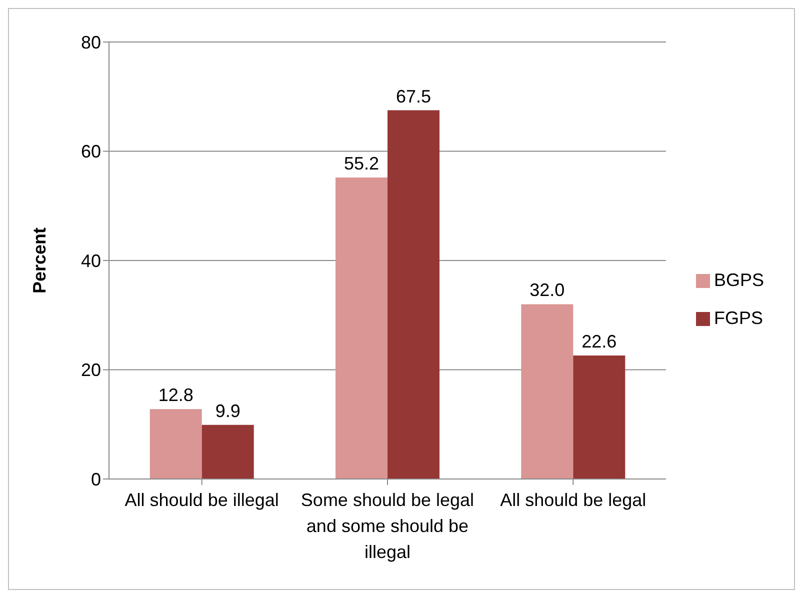 The width and height of the screenshot is (803, 598). I want to click on data-label: 55.2, so click(362, 163).